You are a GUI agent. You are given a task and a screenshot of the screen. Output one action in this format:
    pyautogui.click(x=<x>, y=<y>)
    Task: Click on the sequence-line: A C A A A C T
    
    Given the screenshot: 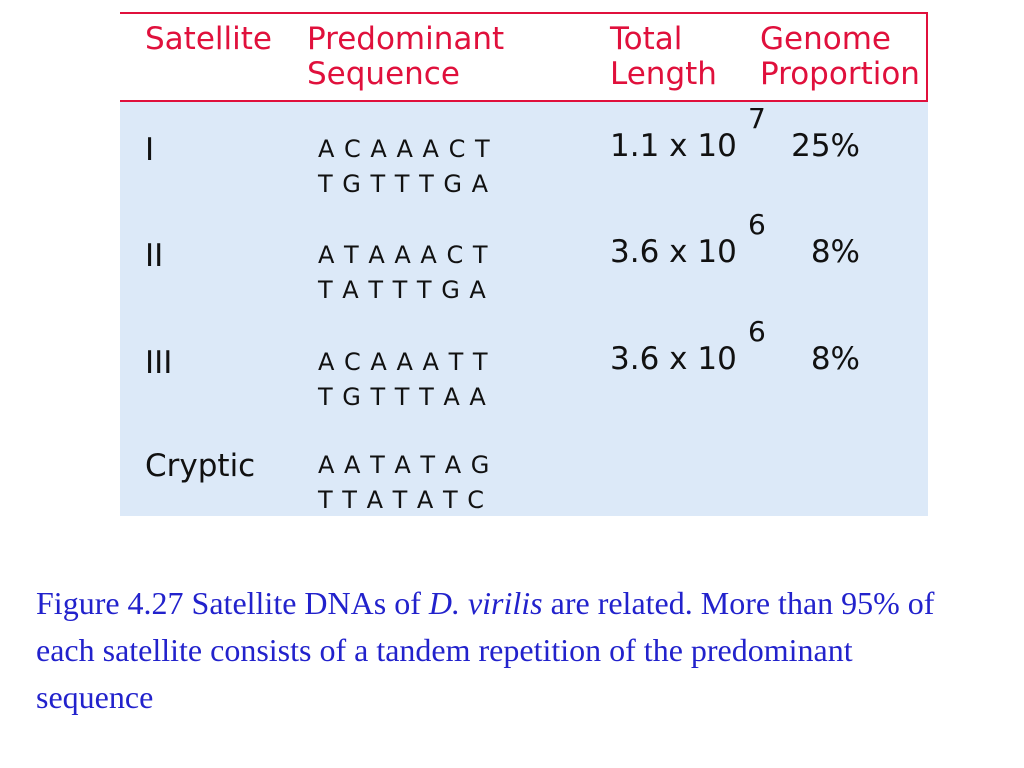 What is the action you would take?
    pyautogui.click(x=404, y=149)
    